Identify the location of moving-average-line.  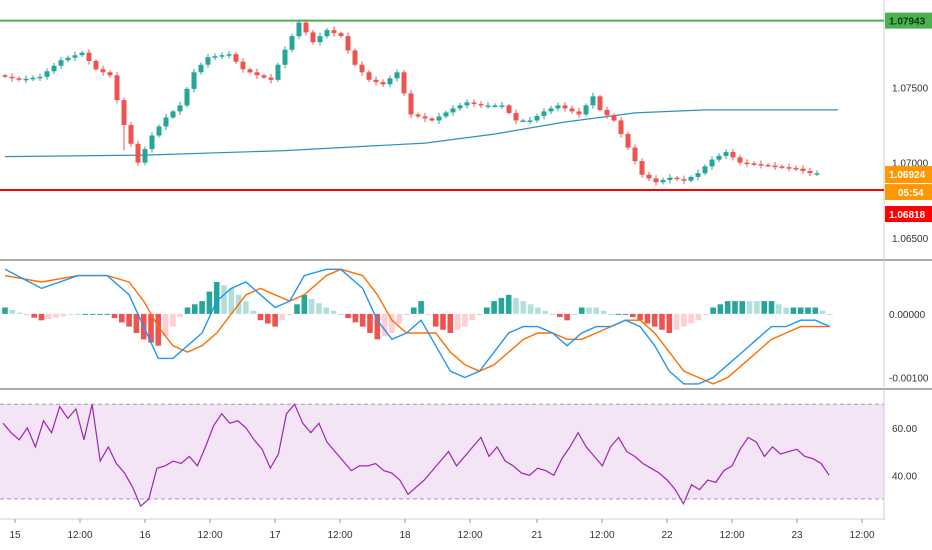
(421, 133).